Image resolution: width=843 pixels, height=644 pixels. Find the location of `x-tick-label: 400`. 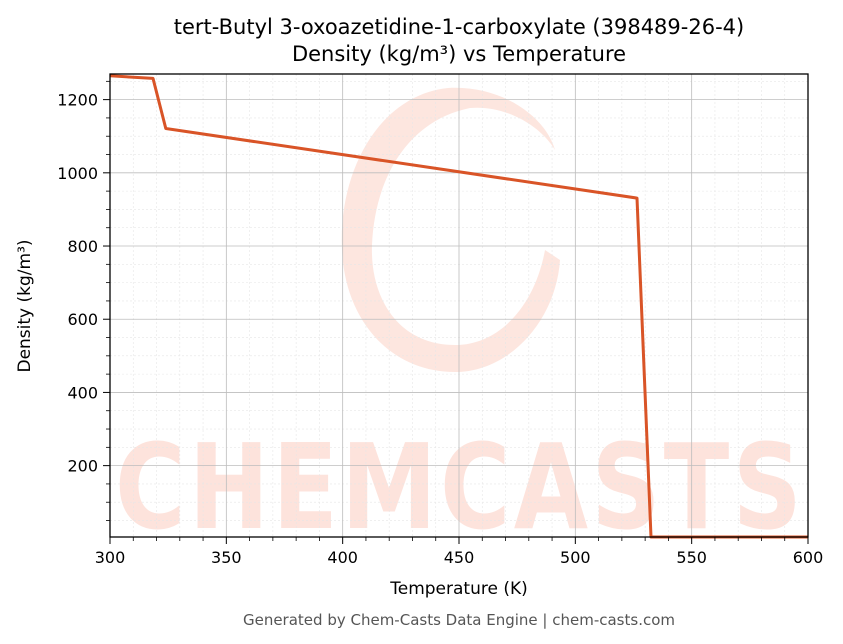

x-tick-label: 400 is located at coordinates (342, 557).